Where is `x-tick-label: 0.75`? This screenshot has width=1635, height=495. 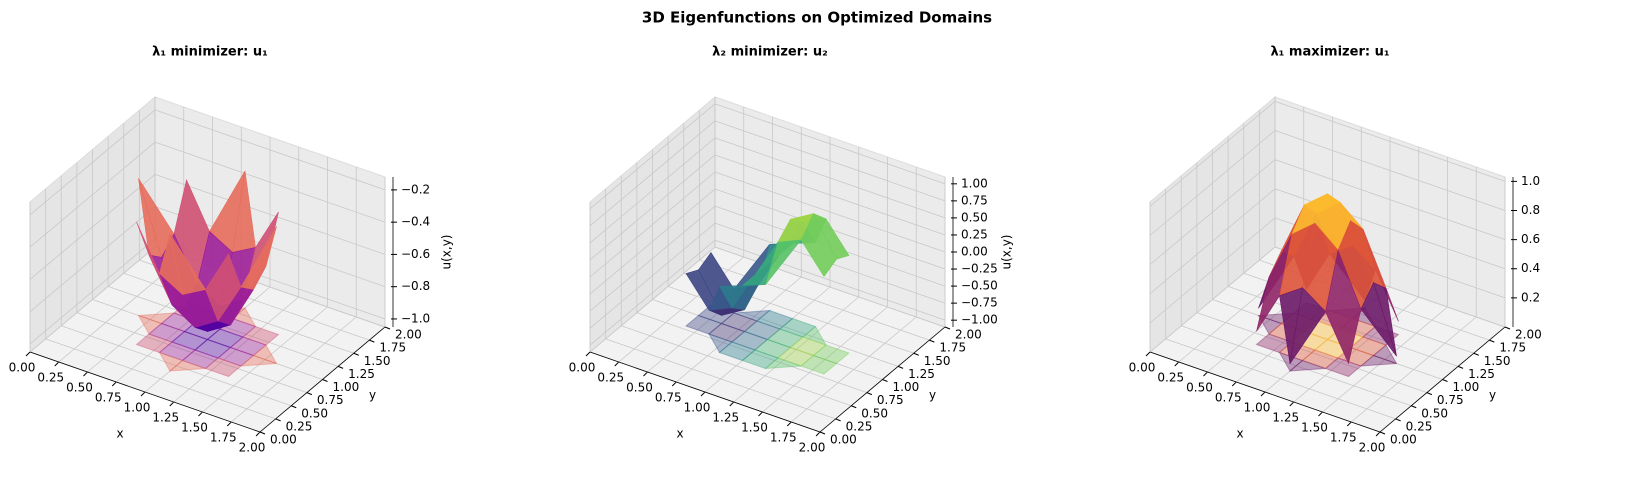
x-tick-label: 0.75 is located at coordinates (1228, 398).